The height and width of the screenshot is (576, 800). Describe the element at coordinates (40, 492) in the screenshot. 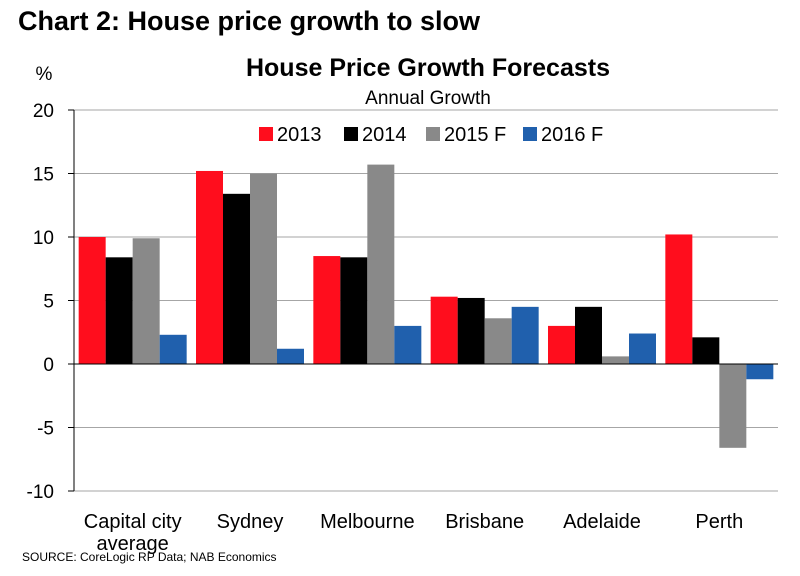

I see `y-tick-label: -10` at that location.